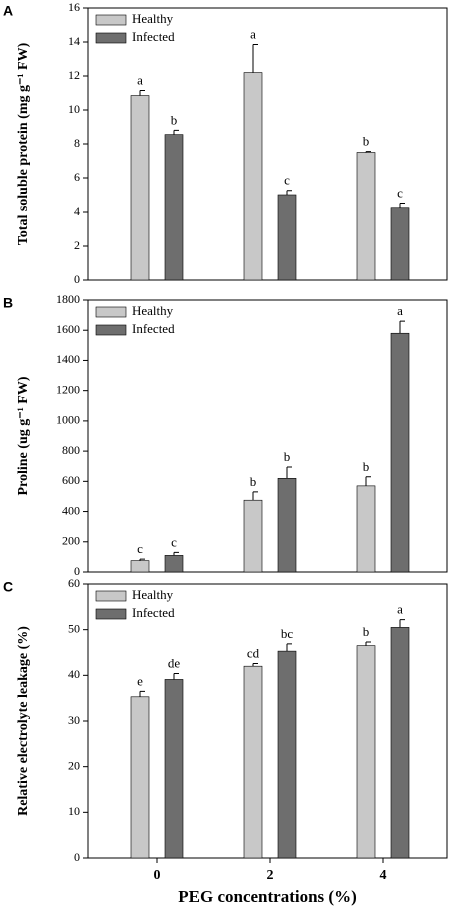 The image size is (454, 913). What do you see at coordinates (74, 765) in the screenshot?
I see `y-tick-label: 20` at bounding box center [74, 765].